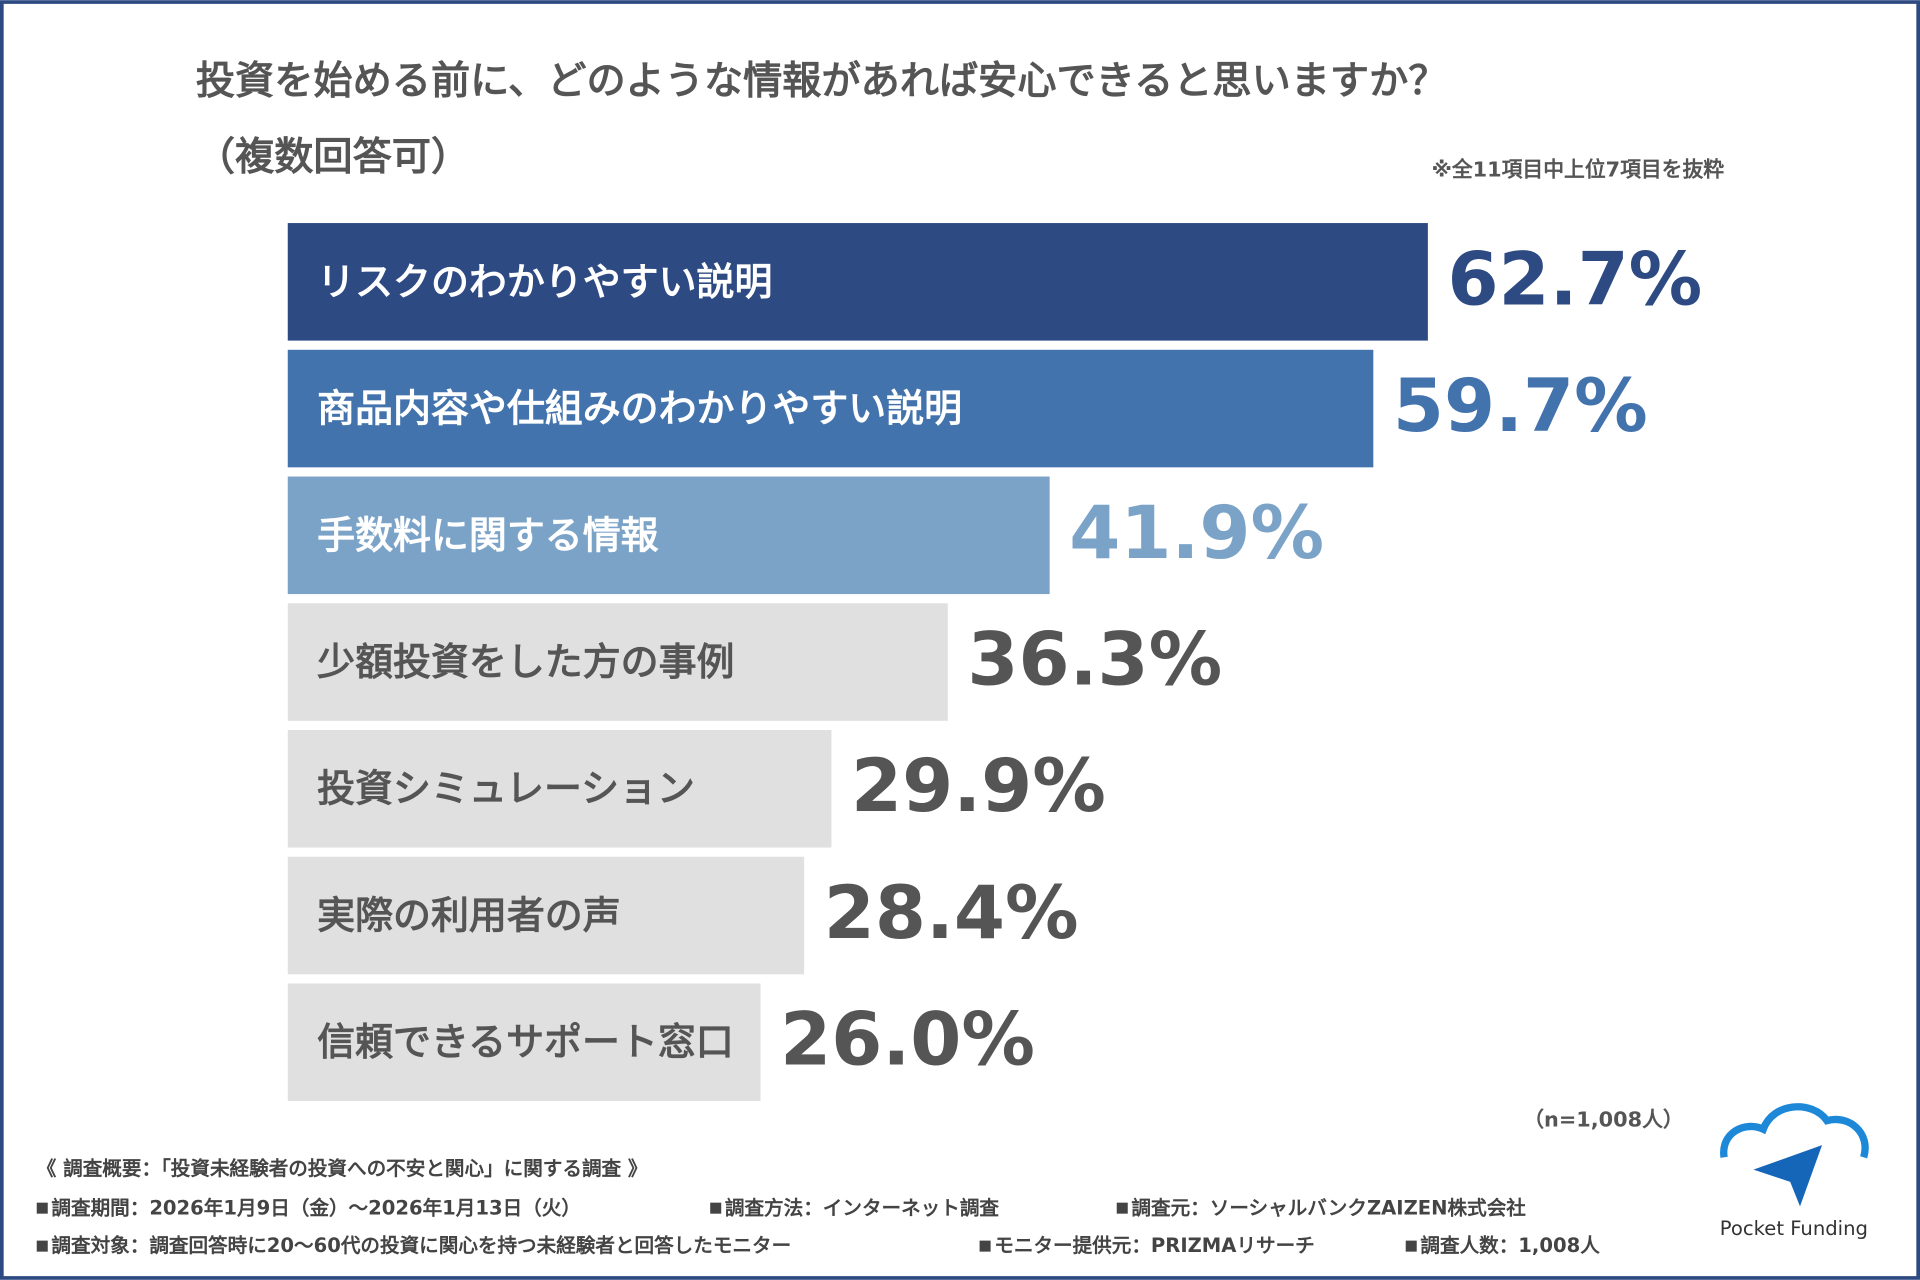 The height and width of the screenshot is (1280, 1920). Describe the element at coordinates (1578, 169) in the screenshot. I see `note: ※全11項目中上位7項目を抜粋` at that location.